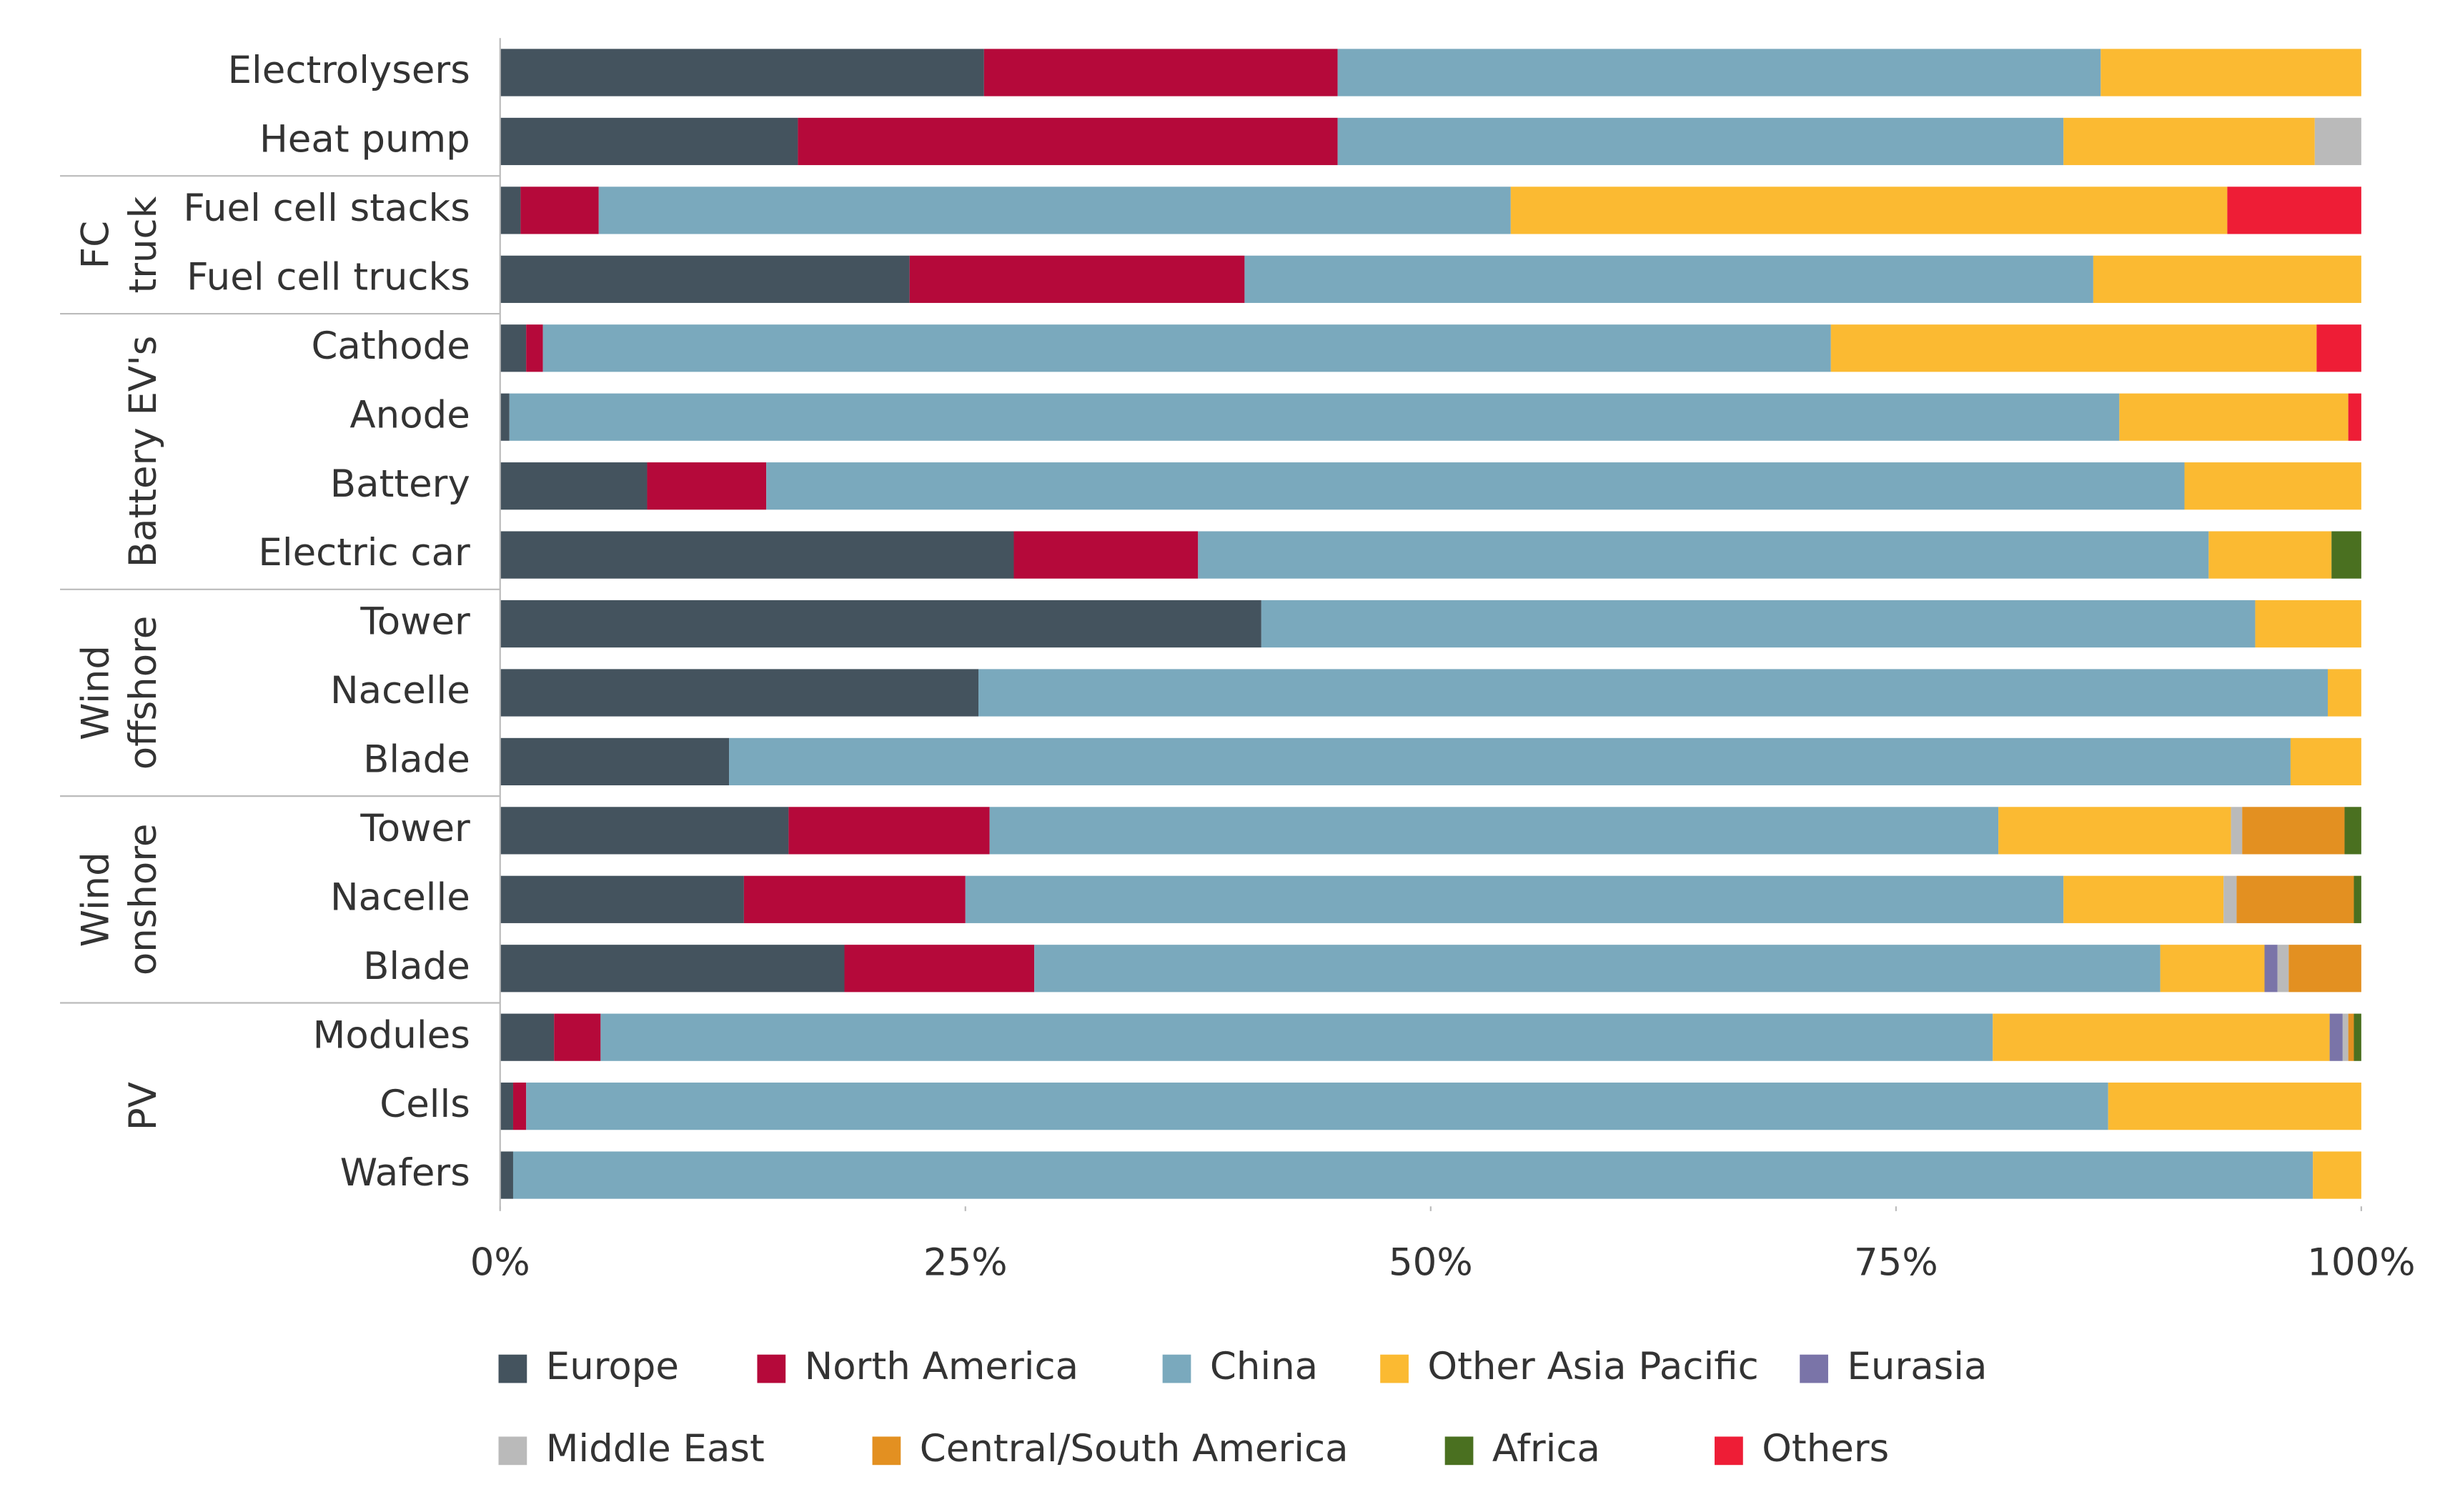  What do you see at coordinates (365, 139) in the screenshot?
I see `category-label: Heat pump` at bounding box center [365, 139].